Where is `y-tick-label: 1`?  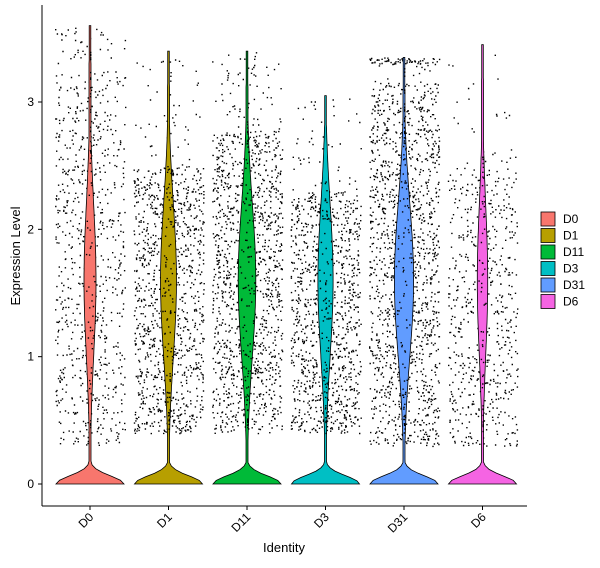 y-tick-label: 1 is located at coordinates (30, 357).